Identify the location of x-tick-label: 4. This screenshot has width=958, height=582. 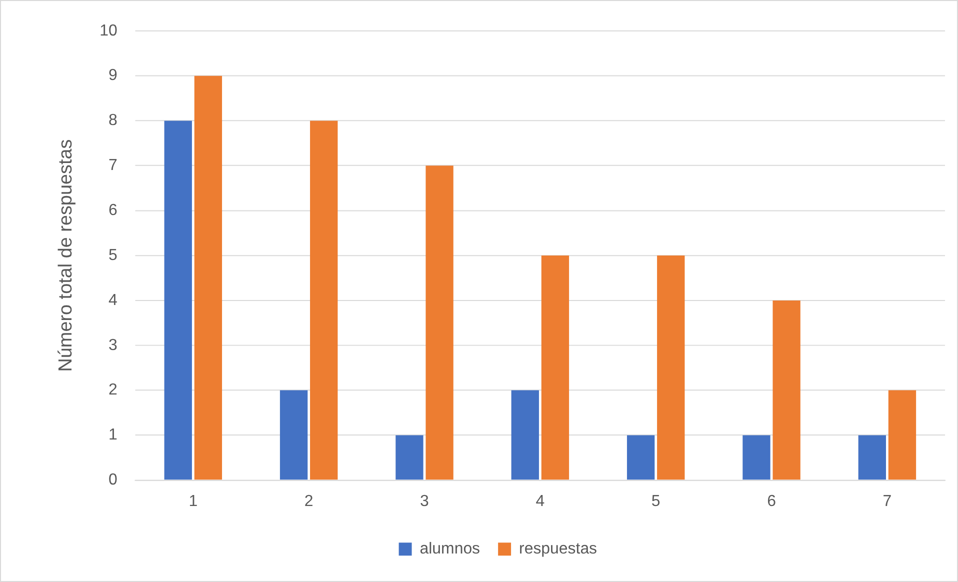
(540, 501).